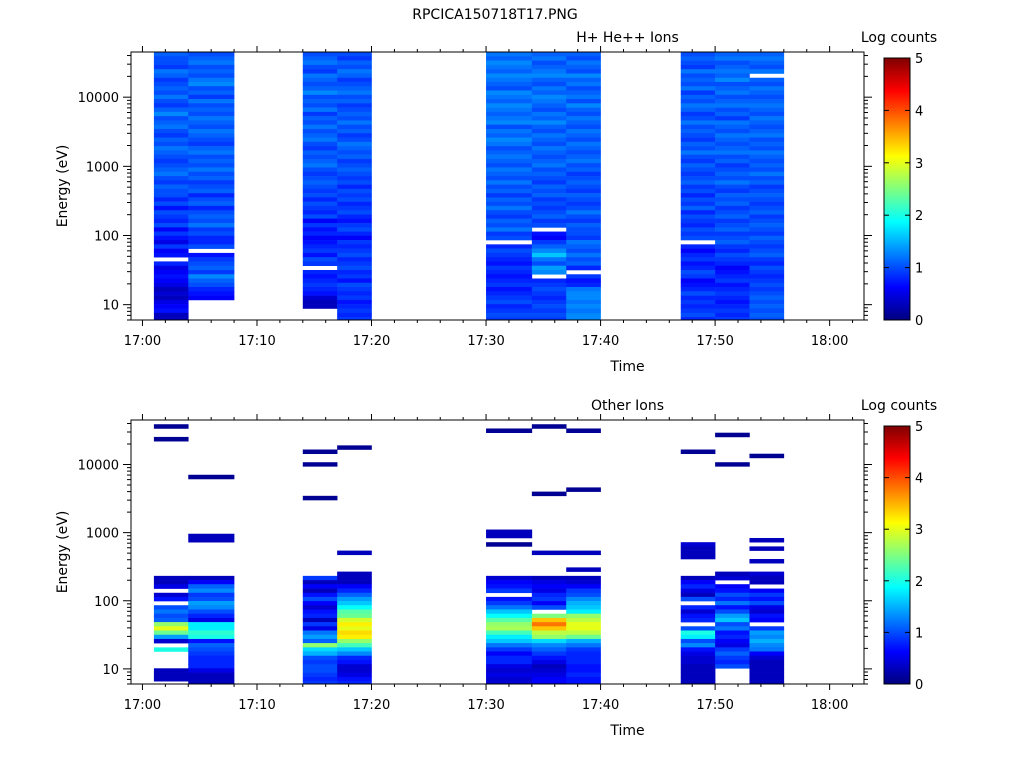 The width and height of the screenshot is (1024, 768). What do you see at coordinates (897, 555) in the screenshot?
I see `colorbar-gradient` at bounding box center [897, 555].